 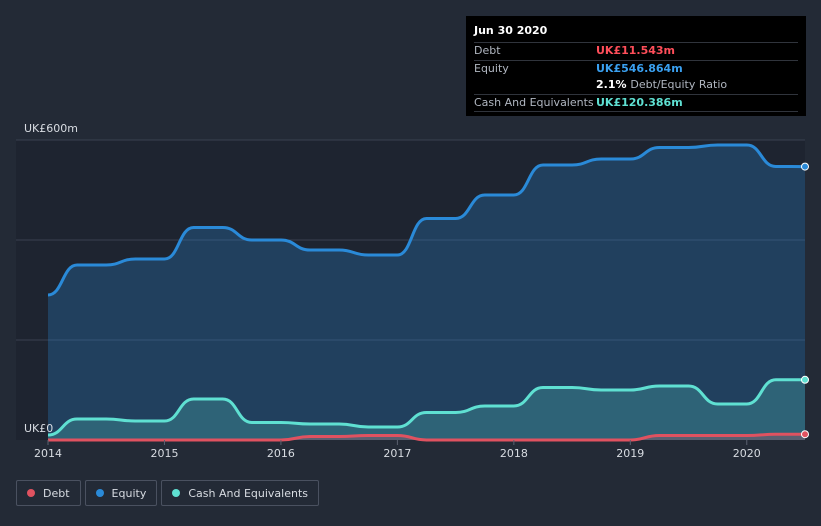 What do you see at coordinates (427, 437) in the screenshot?
I see `line-debt` at bounding box center [427, 437].